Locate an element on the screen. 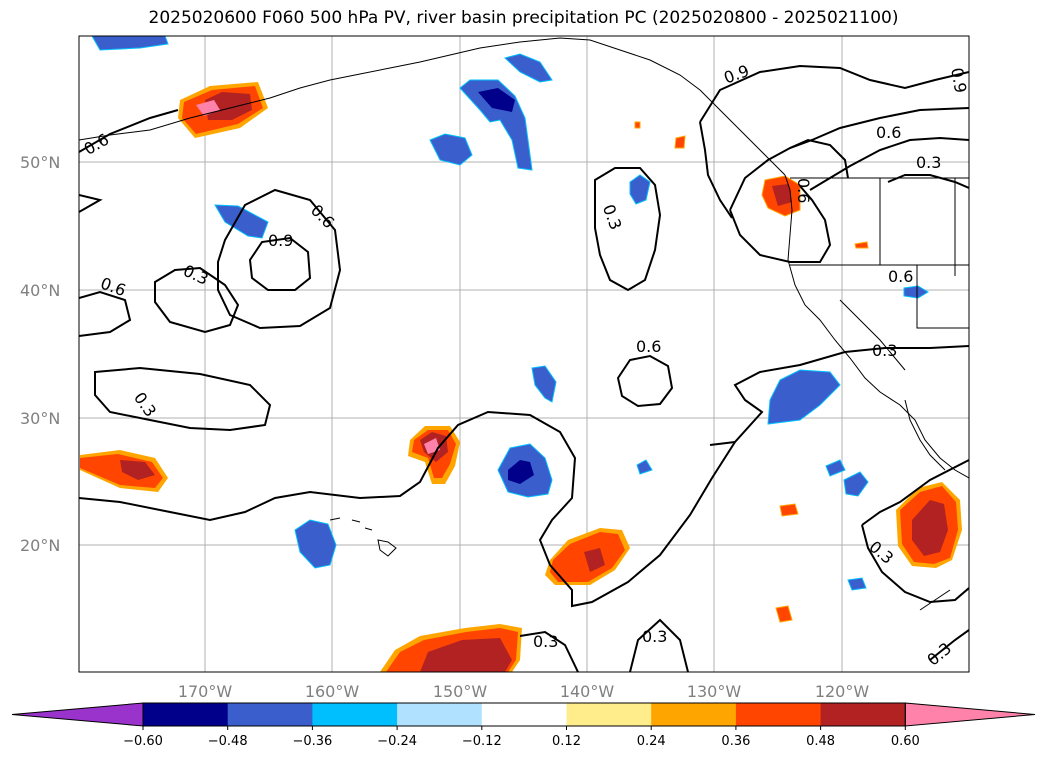  colorbar-extend-high is located at coordinates (970, 714).